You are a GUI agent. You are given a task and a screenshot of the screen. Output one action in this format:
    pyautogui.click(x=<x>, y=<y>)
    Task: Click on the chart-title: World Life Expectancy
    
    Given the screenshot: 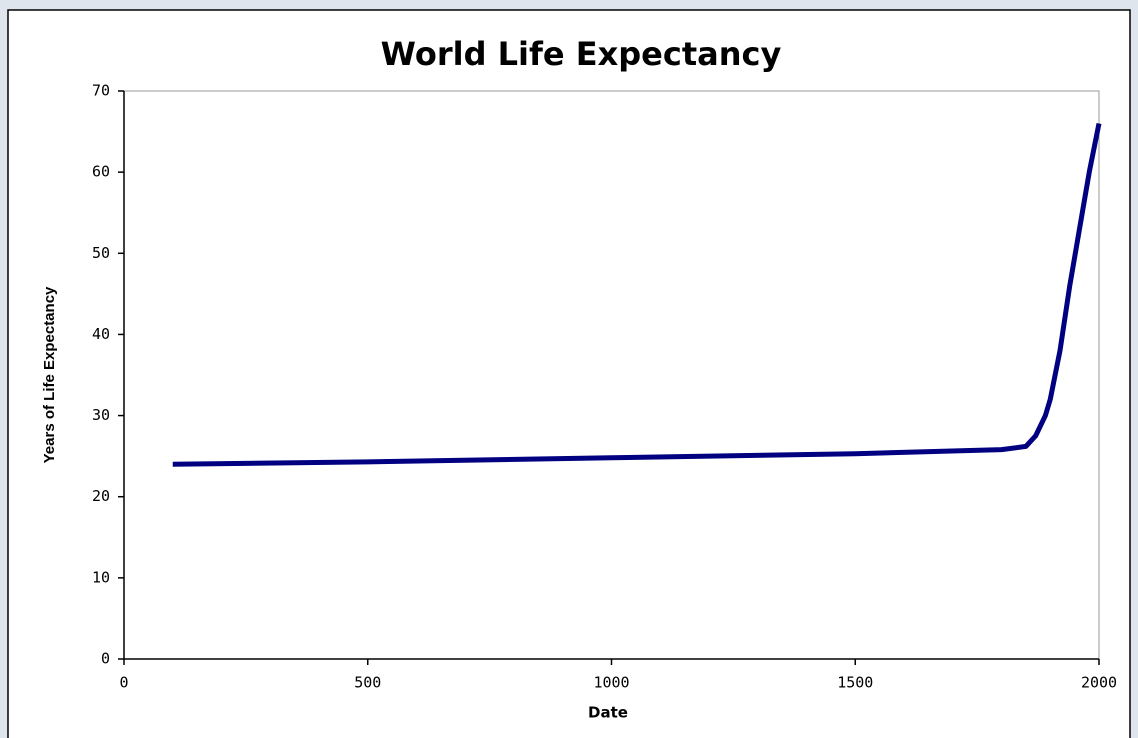 What is the action you would take?
    pyautogui.click(x=581, y=54)
    